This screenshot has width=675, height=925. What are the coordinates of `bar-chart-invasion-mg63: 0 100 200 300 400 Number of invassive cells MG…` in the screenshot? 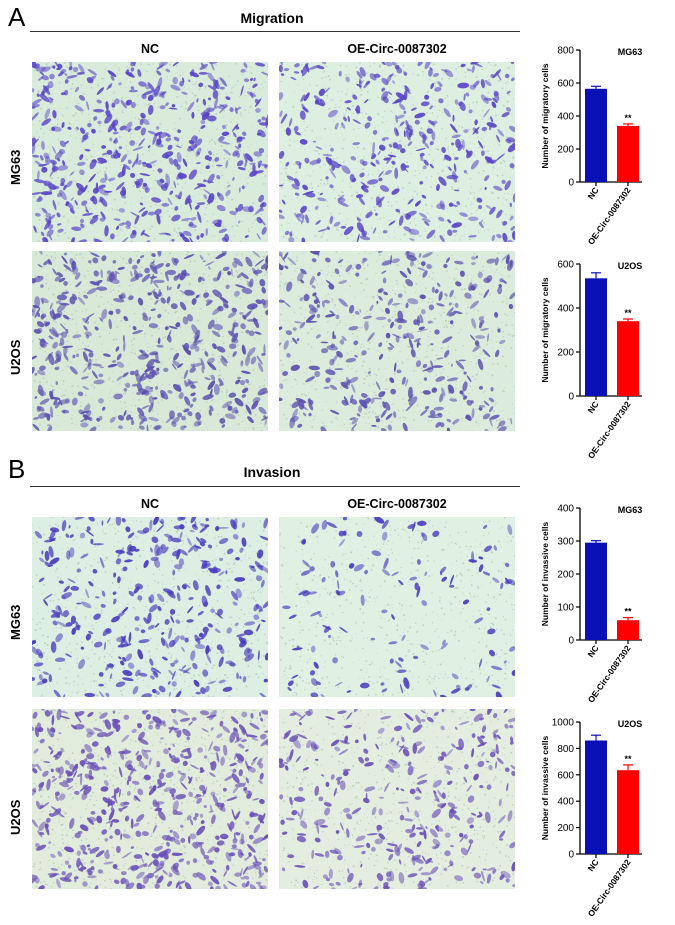 It's located at (600, 601).